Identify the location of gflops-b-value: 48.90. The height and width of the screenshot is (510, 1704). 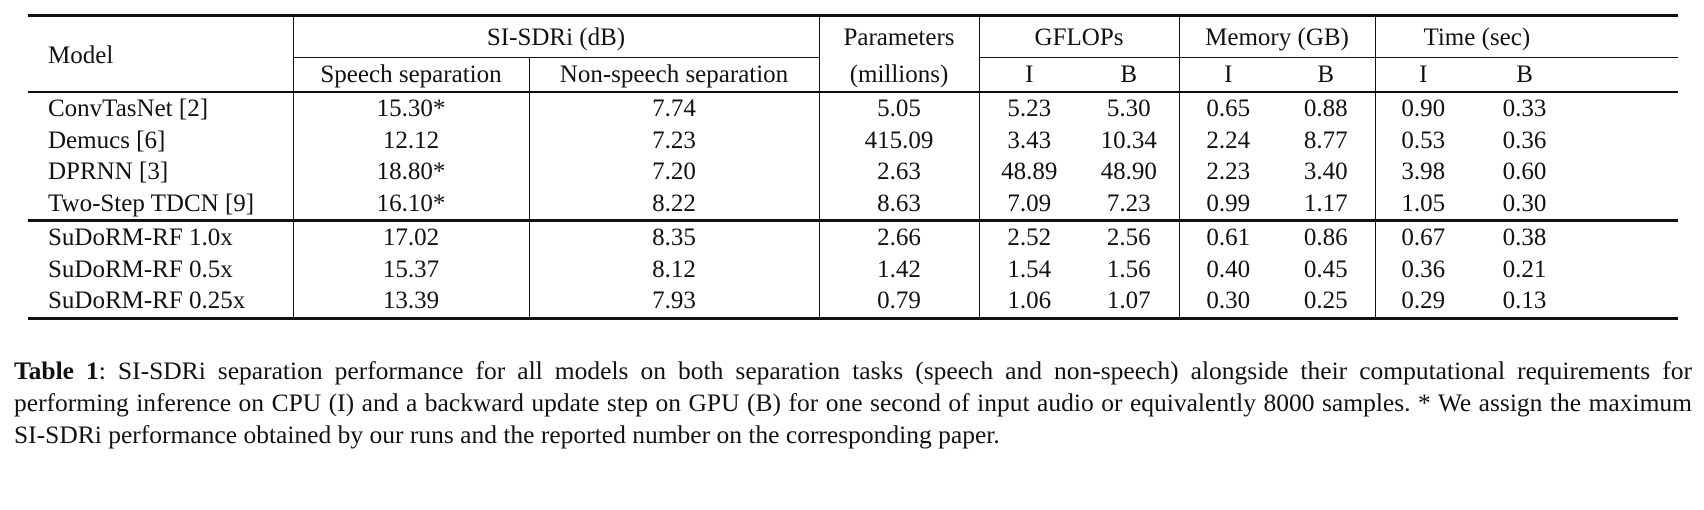
(1129, 172).